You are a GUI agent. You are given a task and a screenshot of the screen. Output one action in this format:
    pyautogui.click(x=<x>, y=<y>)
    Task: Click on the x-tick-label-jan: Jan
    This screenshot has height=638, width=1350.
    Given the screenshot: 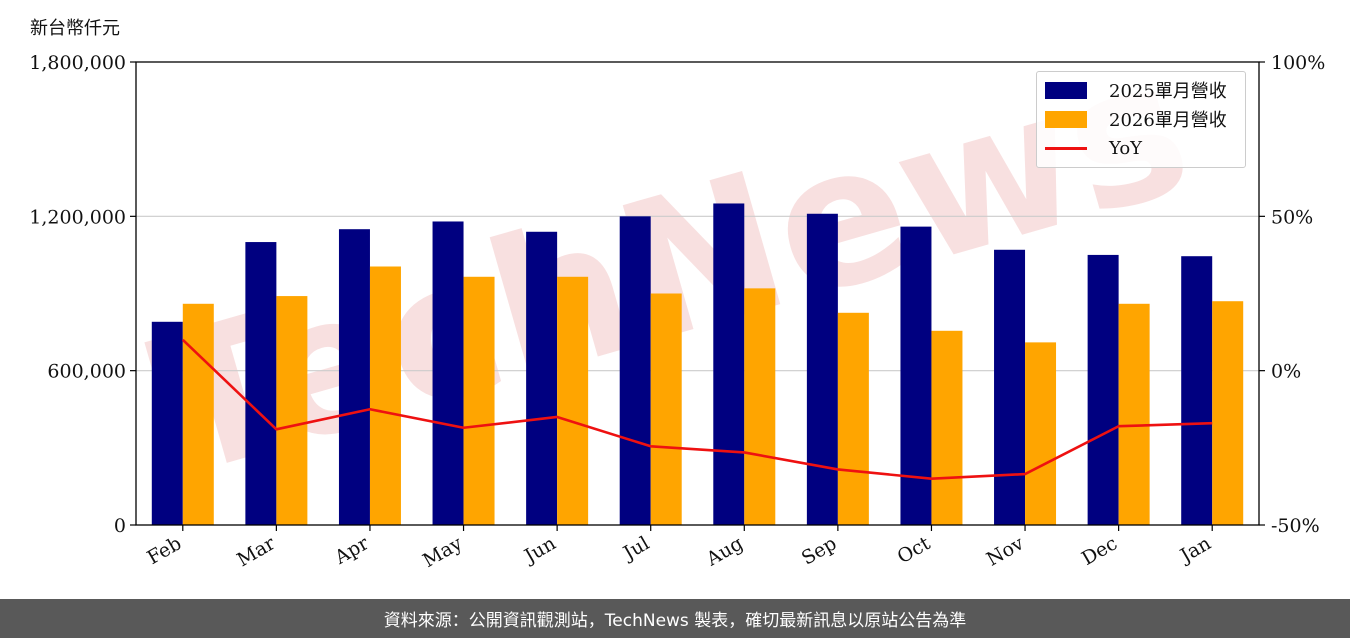 What is the action you would take?
    pyautogui.click(x=1195, y=550)
    